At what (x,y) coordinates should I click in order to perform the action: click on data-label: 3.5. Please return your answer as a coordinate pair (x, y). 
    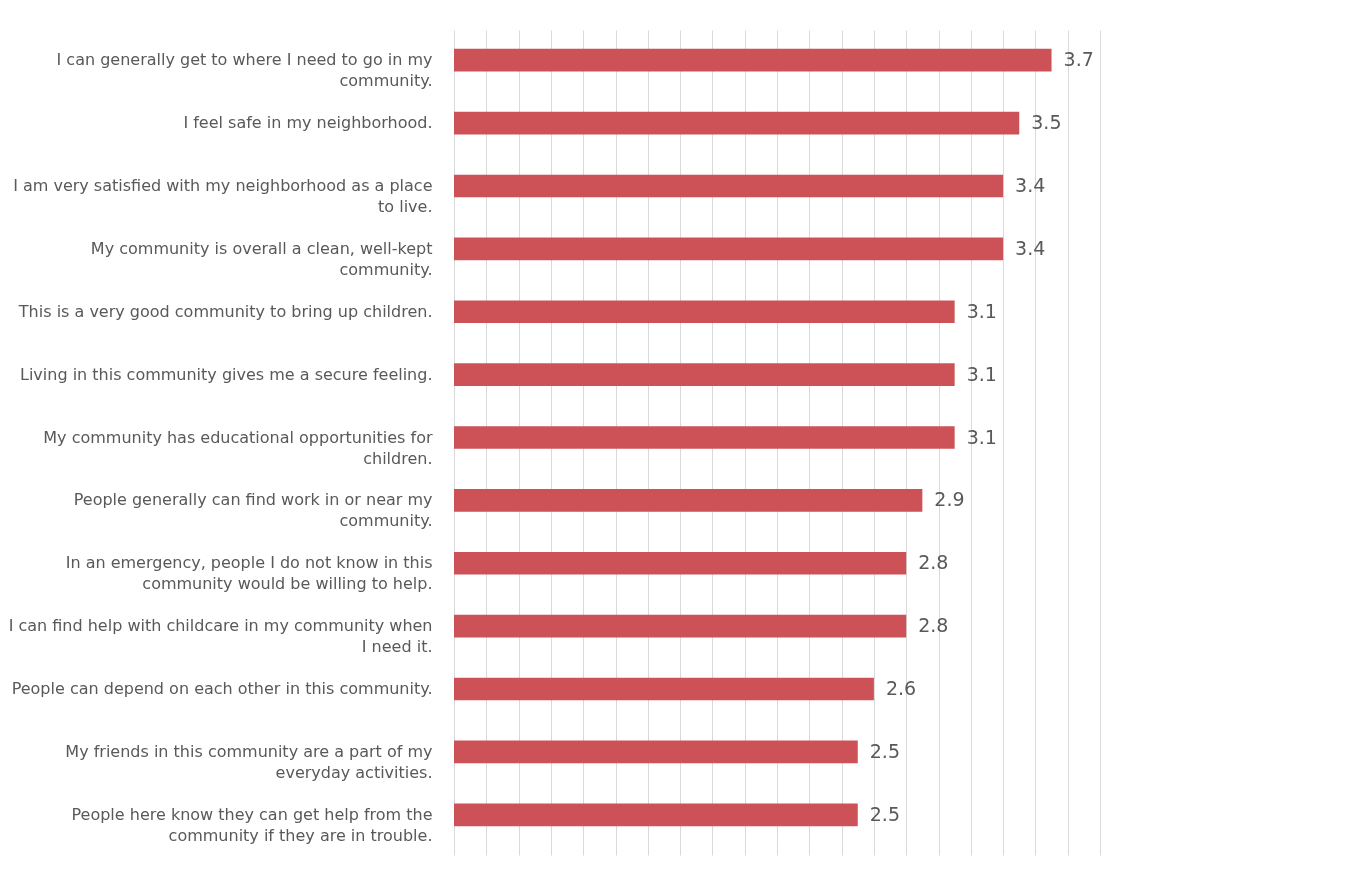
    Looking at the image, I should click on (1046, 122).